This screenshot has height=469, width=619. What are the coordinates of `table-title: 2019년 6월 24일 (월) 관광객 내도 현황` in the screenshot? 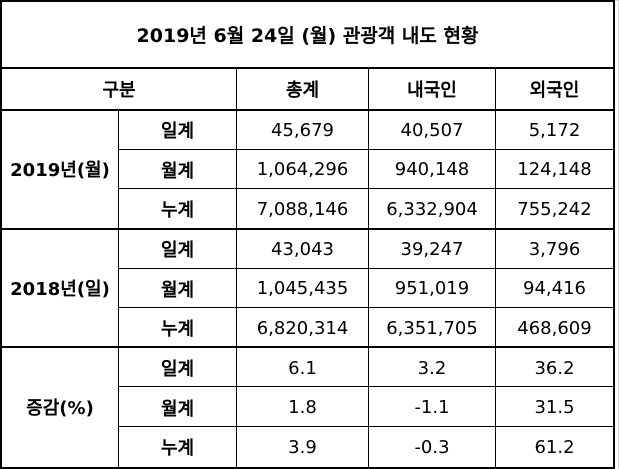 It's located at (307, 36).